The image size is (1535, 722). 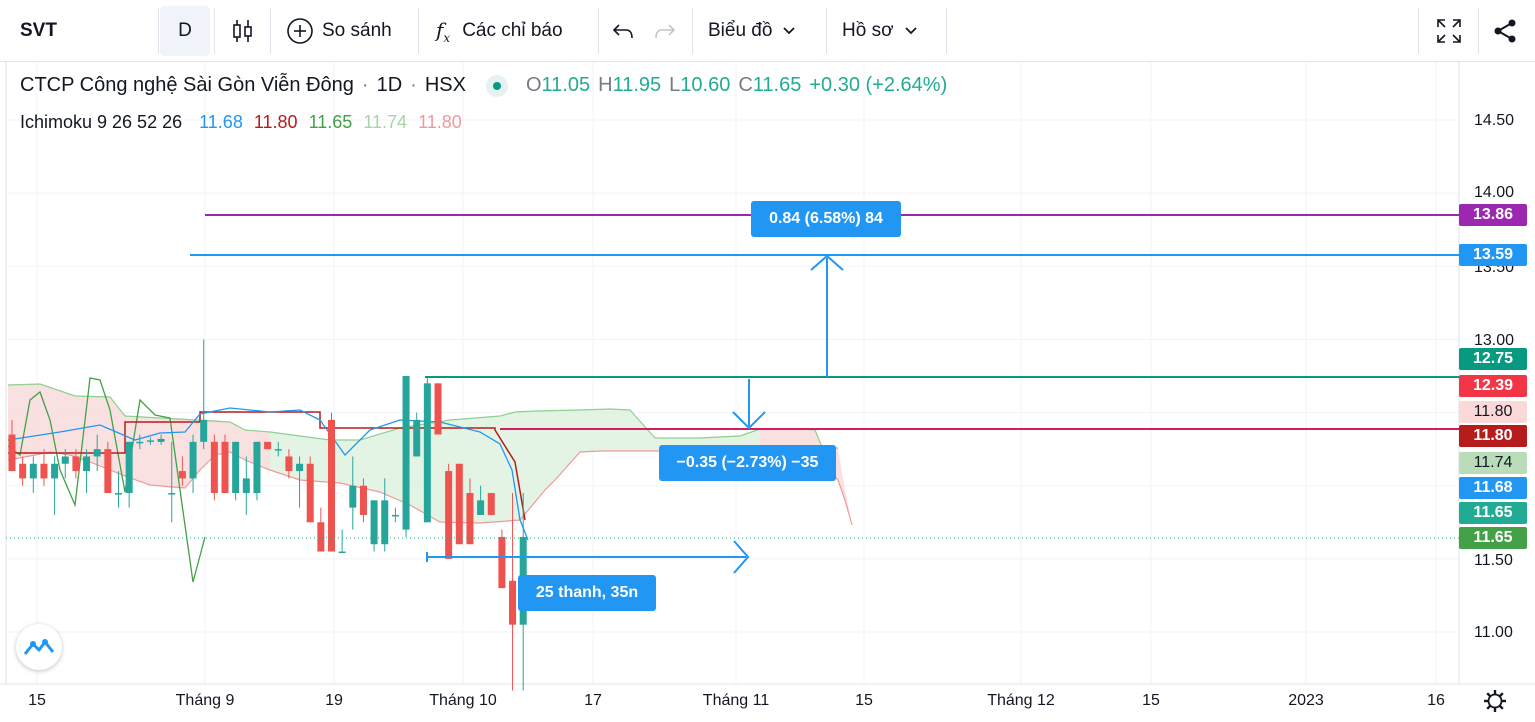 I want to click on price-range-down-arrow, so click(x=749, y=404).